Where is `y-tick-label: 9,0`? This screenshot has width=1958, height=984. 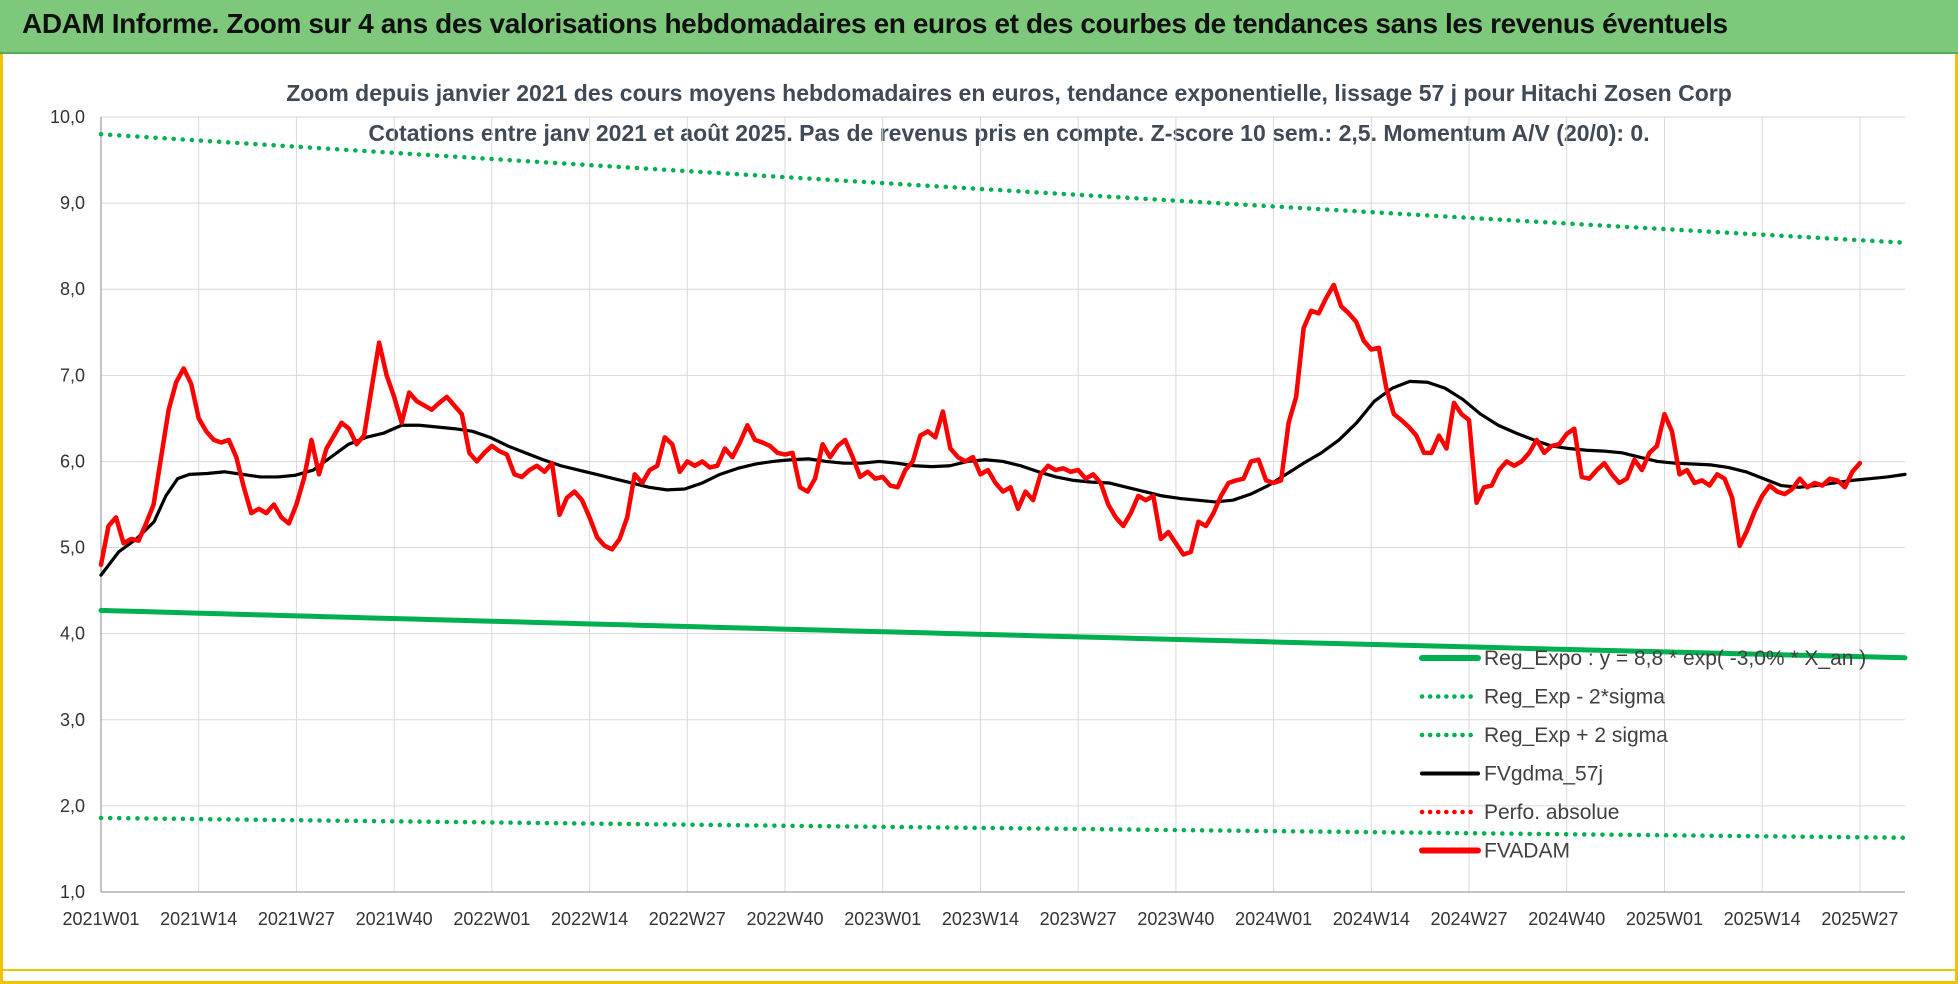 y-tick-label: 9,0 is located at coordinates (72, 203).